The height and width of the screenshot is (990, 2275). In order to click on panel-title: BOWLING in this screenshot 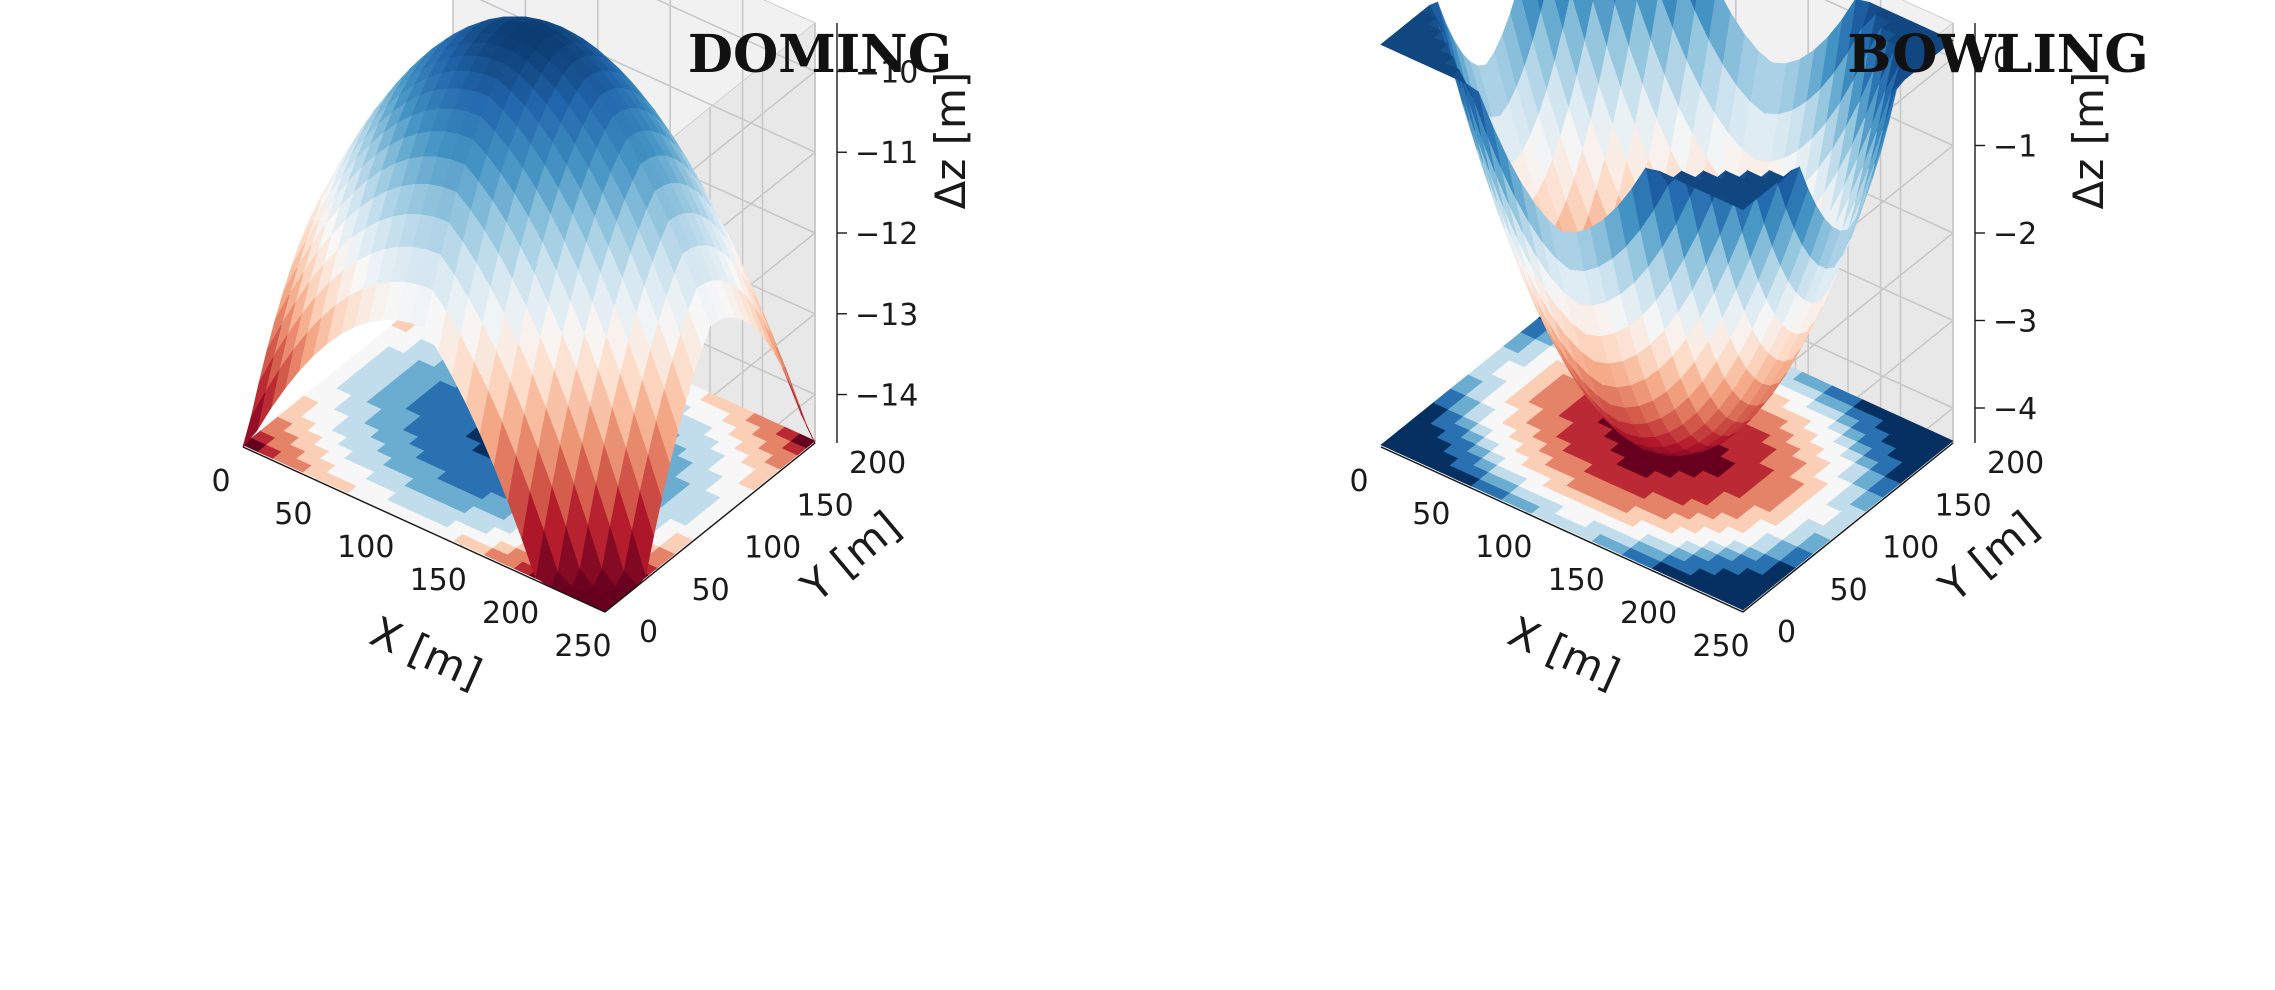, I will do `click(1997, 54)`.